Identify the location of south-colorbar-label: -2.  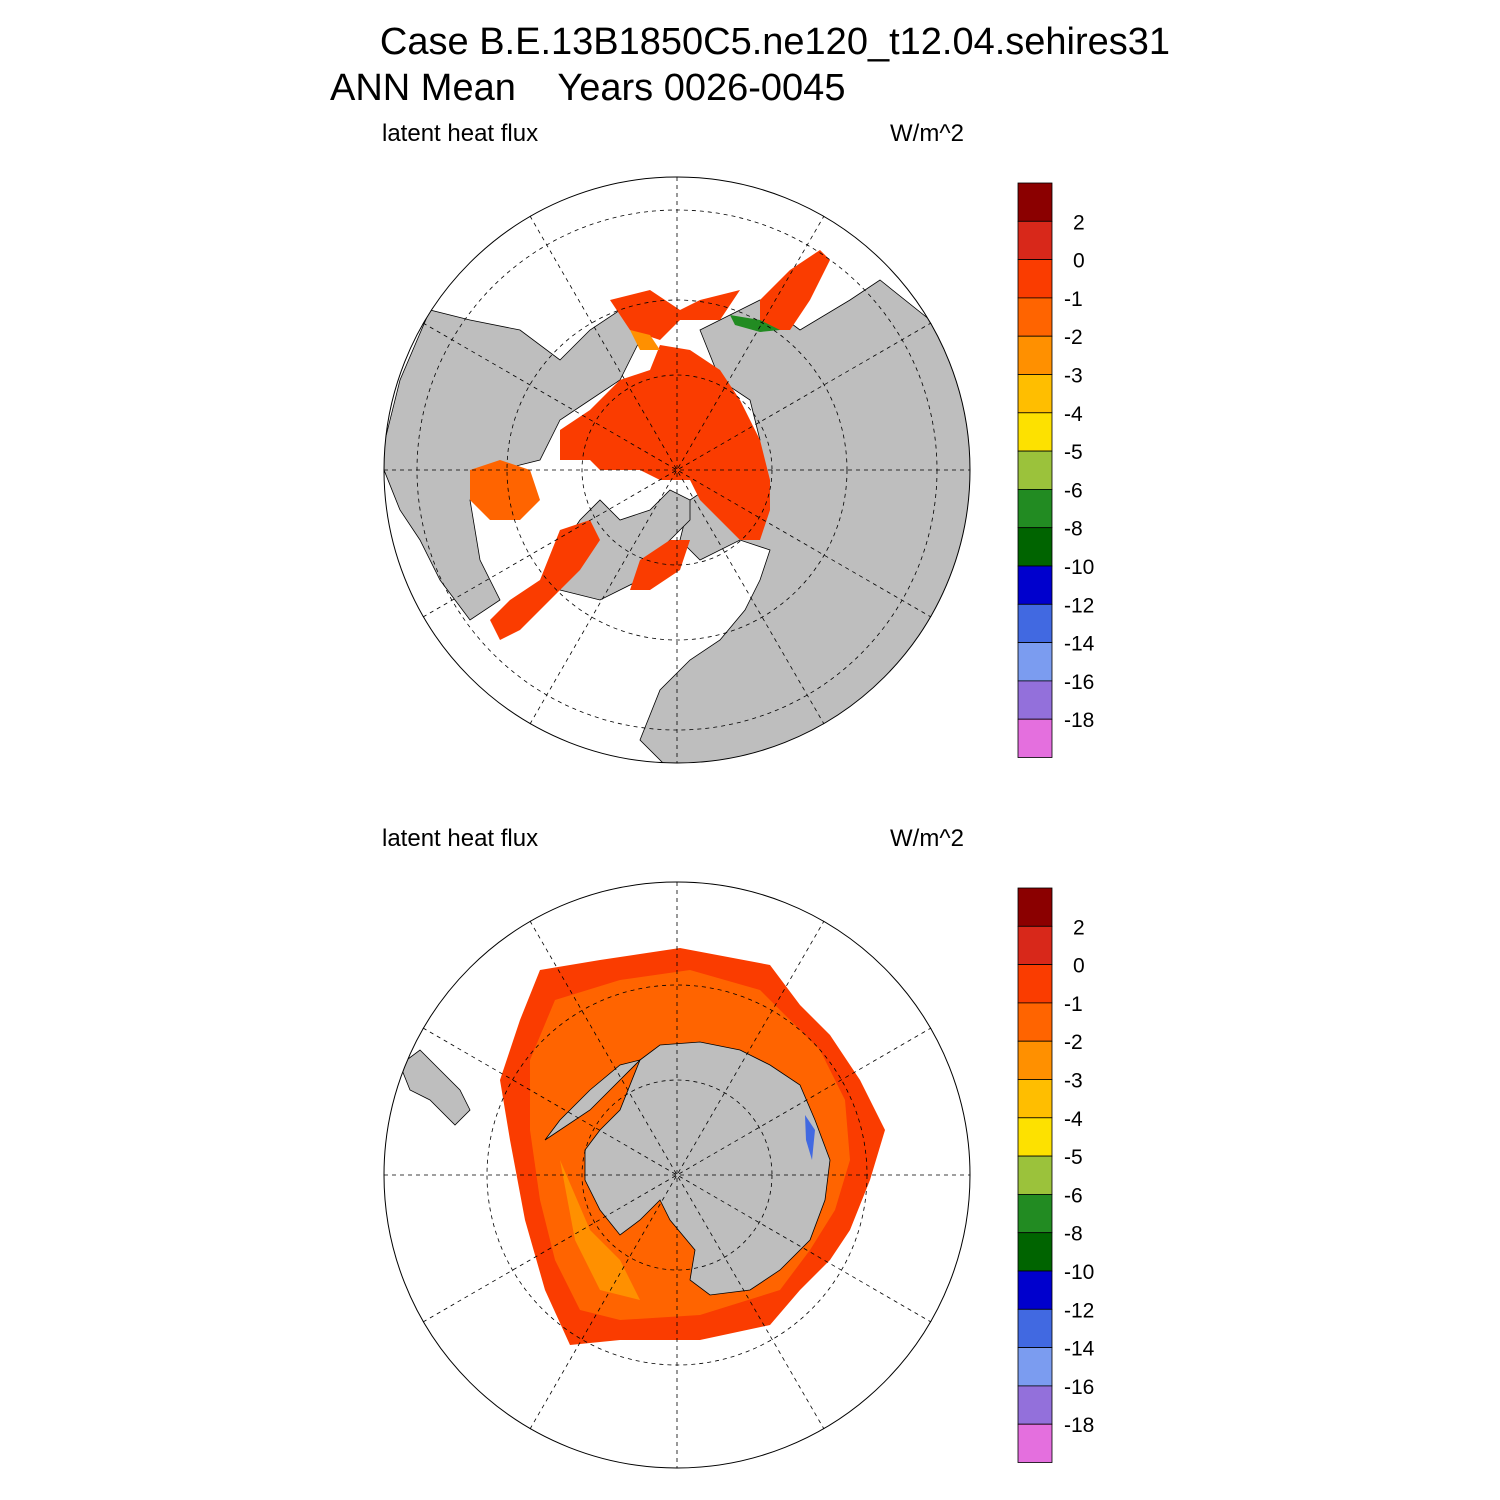
(1073, 1042).